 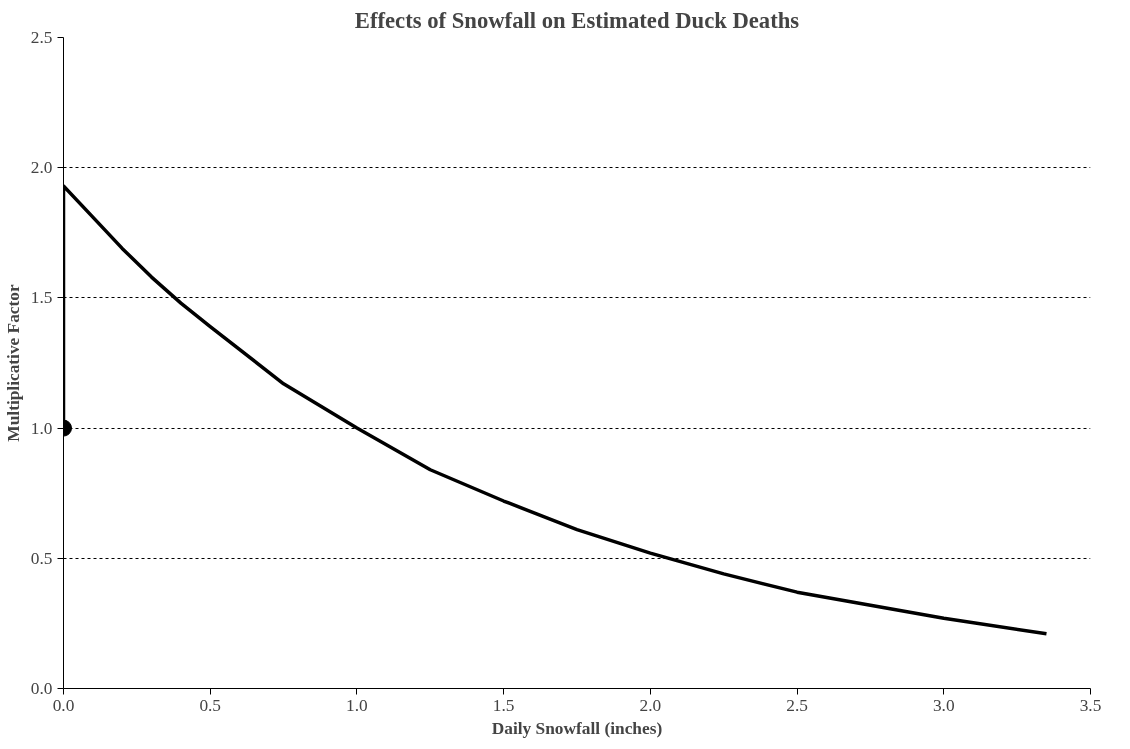 What do you see at coordinates (41, 428) in the screenshot?
I see `y-tick-label: 1.0` at bounding box center [41, 428].